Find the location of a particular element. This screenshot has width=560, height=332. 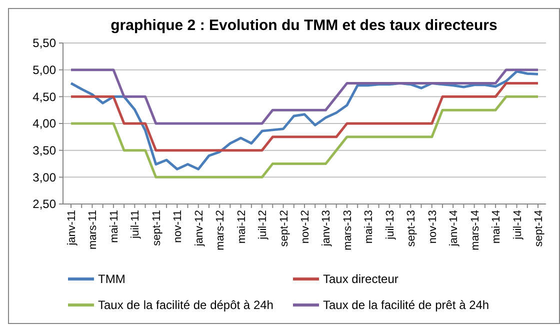

x-tick-label: mai-13 is located at coordinates (369, 227).